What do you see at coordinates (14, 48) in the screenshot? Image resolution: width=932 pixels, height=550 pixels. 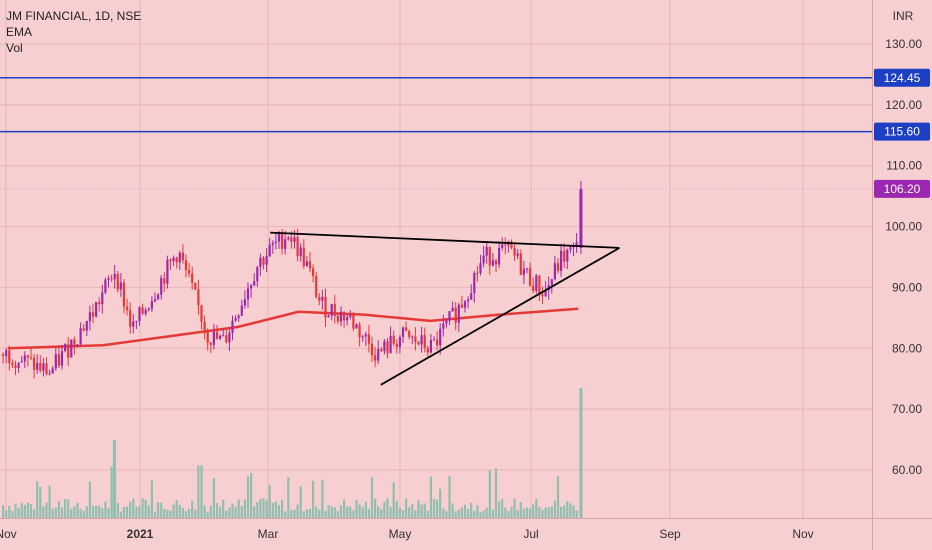 I see `volume-indicator-label: Vol` at bounding box center [14, 48].